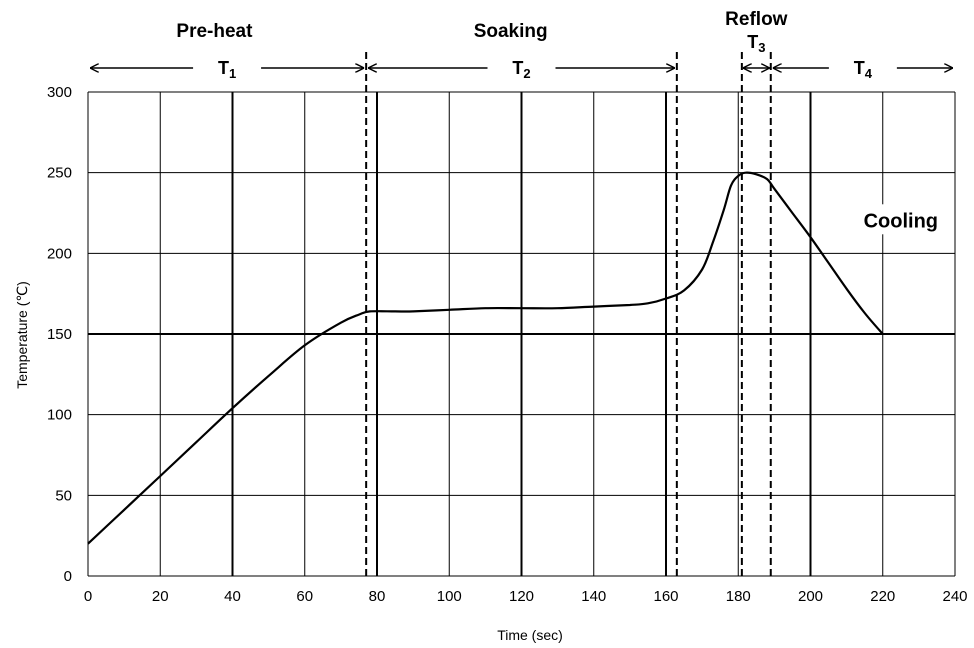 The image size is (974, 648). Describe the element at coordinates (59, 415) in the screenshot. I see `y-tick-label: 100` at that location.